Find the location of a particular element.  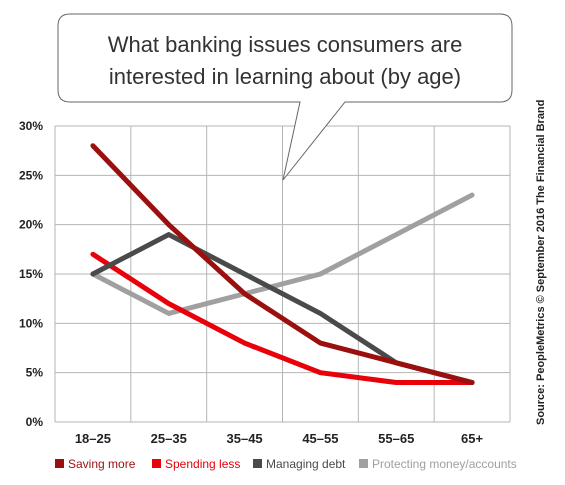

legend-item: Managing debt is located at coordinates (299, 464).